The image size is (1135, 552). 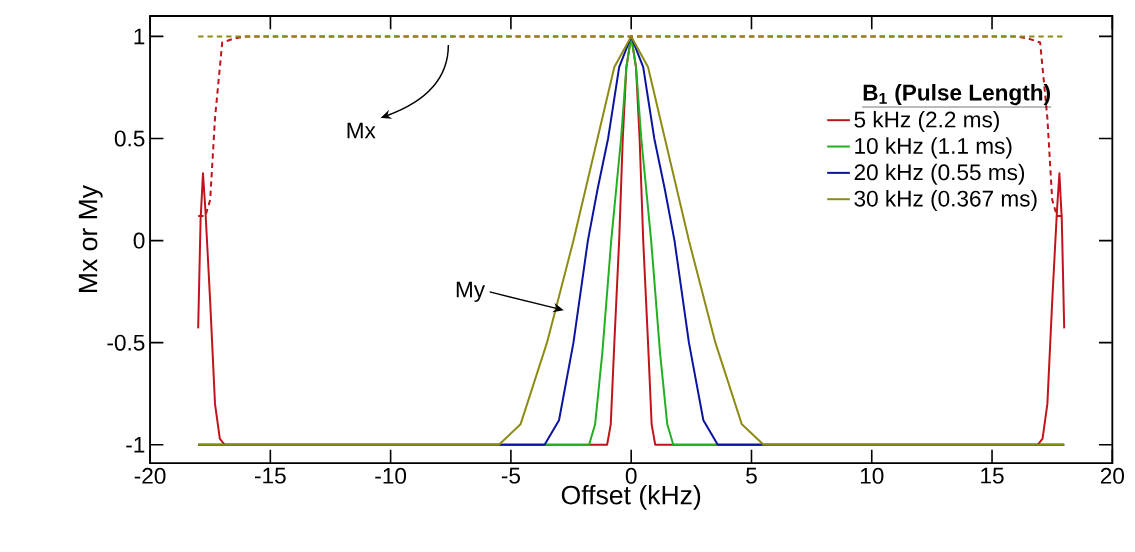 I want to click on x-axis-title: Offset (kHz), so click(x=631, y=497).